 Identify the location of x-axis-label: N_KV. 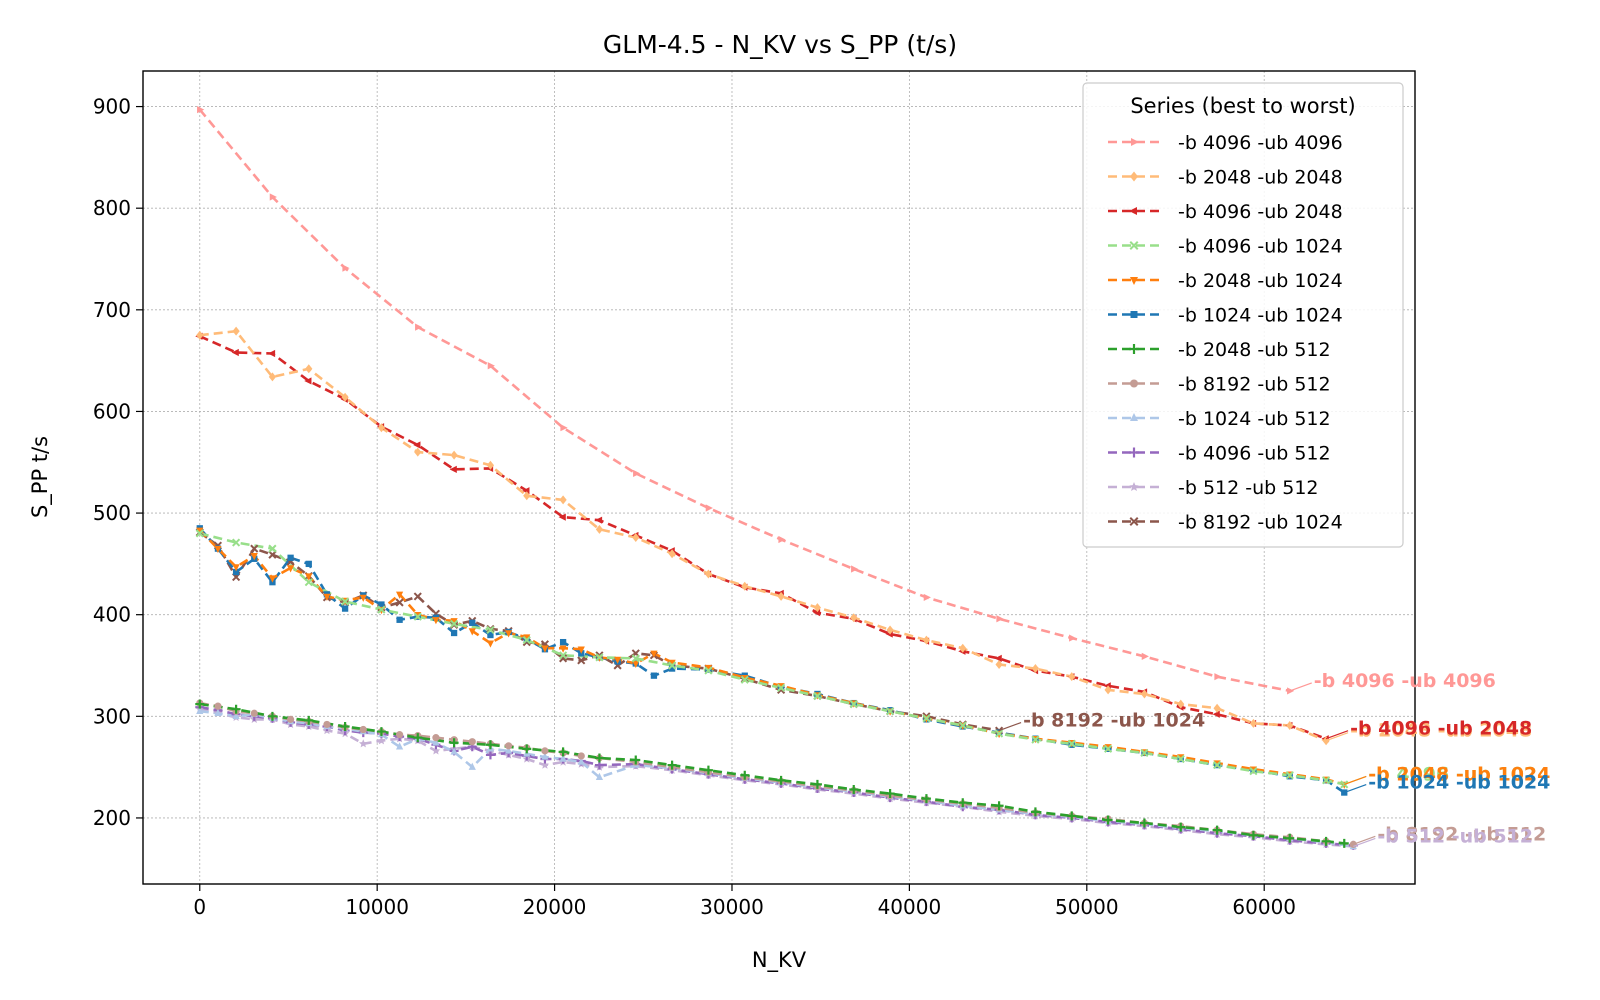
(779, 960).